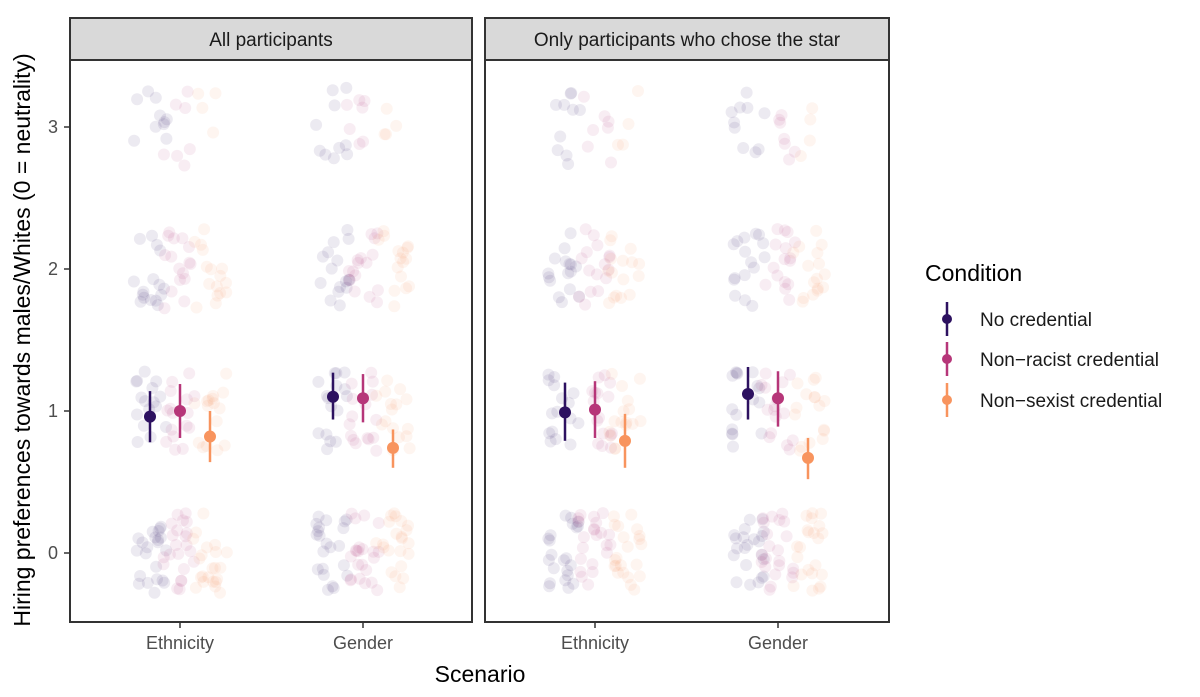 The image size is (1200, 697). I want to click on x-axis-title: Scenario, so click(480, 674).